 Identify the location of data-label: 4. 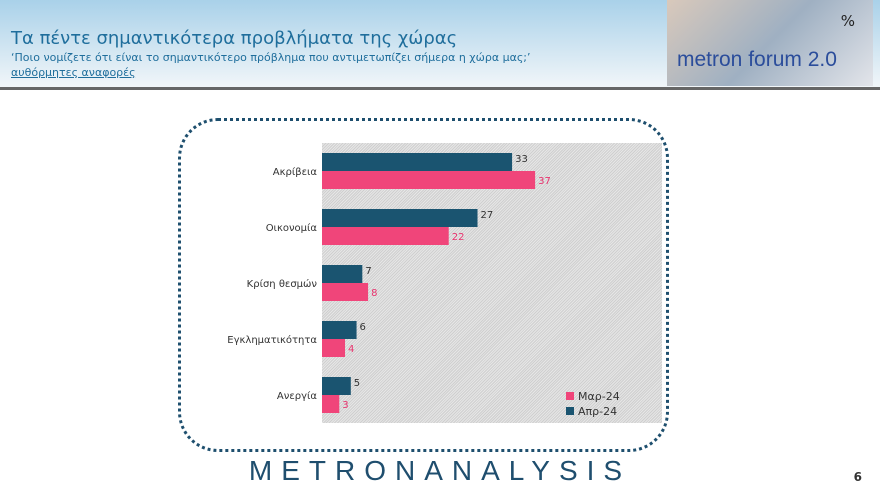
(351, 349).